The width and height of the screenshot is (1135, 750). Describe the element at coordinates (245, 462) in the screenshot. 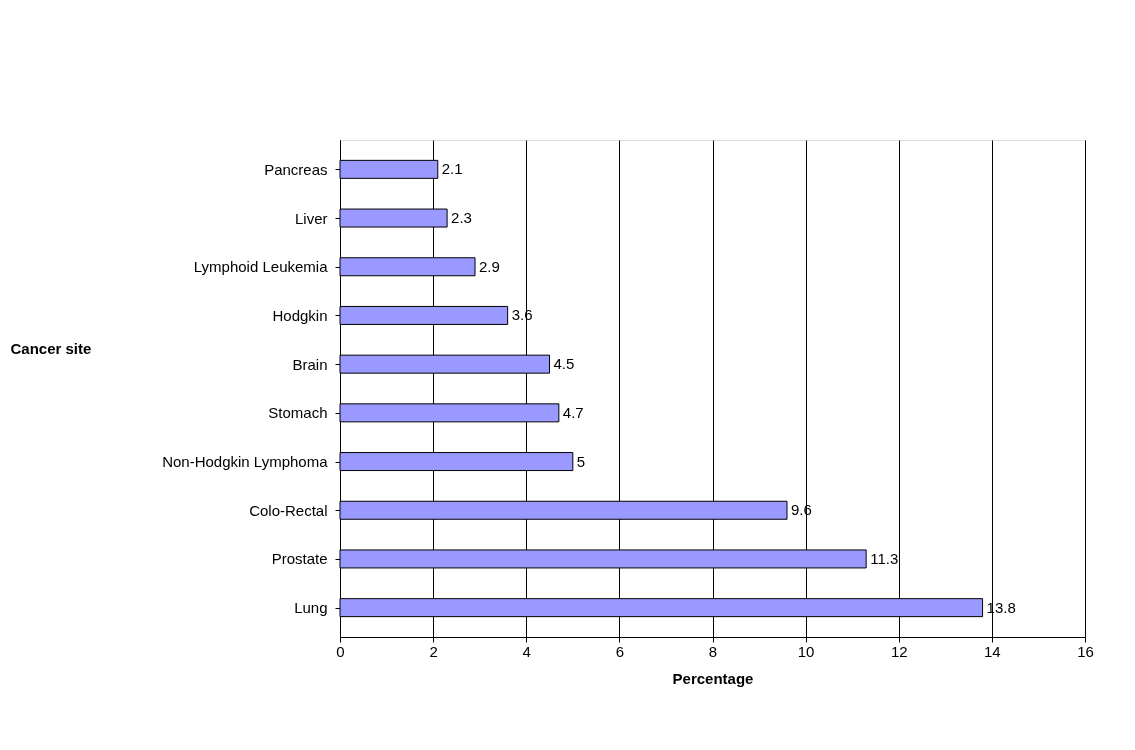

I see `y-tick-label: Non-Hodgkin Lymphoma` at that location.